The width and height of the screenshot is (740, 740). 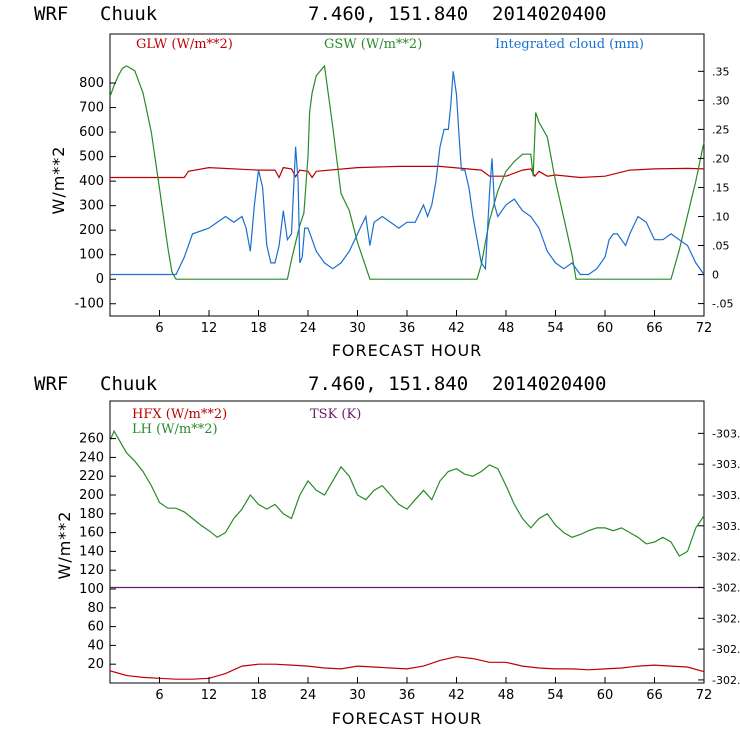 I want to click on bottom-y-tick-label: 120, so click(x=91, y=570).